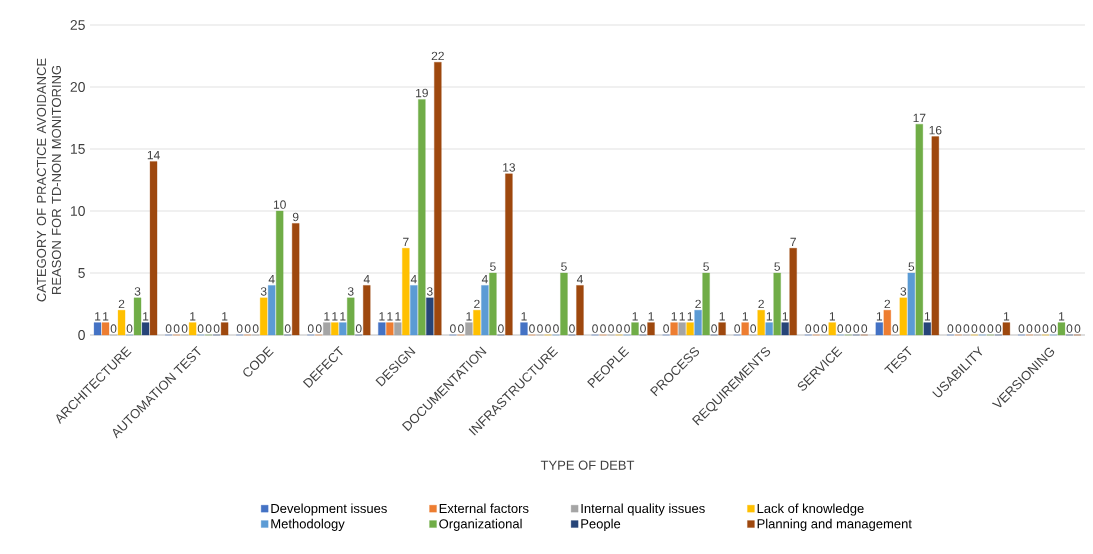 The height and width of the screenshot is (554, 1093). Describe the element at coordinates (77, 149) in the screenshot. I see `y-tick-label: 15` at that location.